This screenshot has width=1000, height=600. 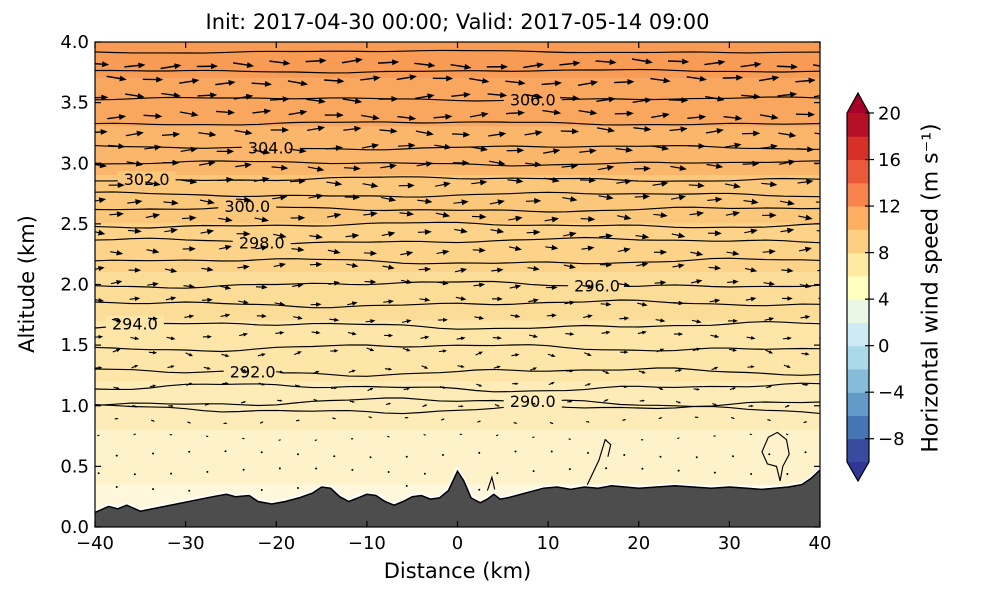 What do you see at coordinates (457, 51) in the screenshot?
I see `theta-contour-line` at bounding box center [457, 51].